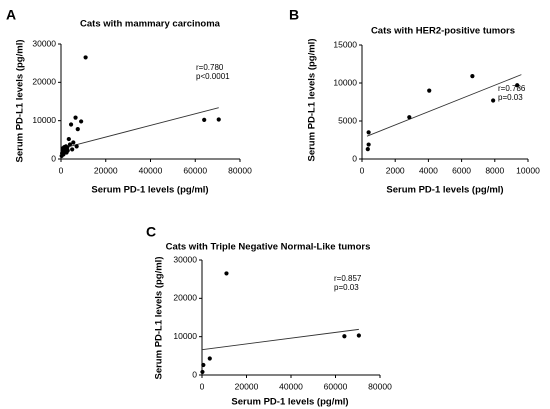 This screenshot has width=550, height=409. What do you see at coordinates (210, 67) in the screenshot?
I see `stat-annotation: r=0.780` at bounding box center [210, 67].